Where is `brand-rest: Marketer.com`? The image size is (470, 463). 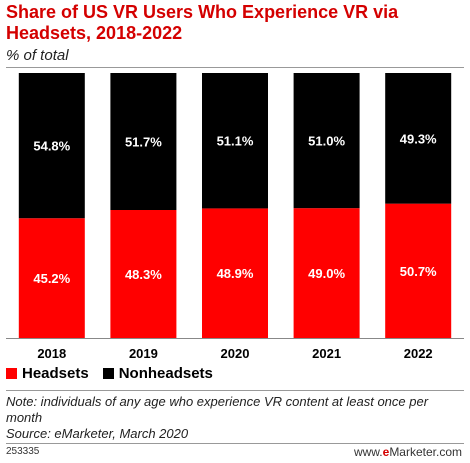 brand-rest: Marketer.com is located at coordinates (425, 452).